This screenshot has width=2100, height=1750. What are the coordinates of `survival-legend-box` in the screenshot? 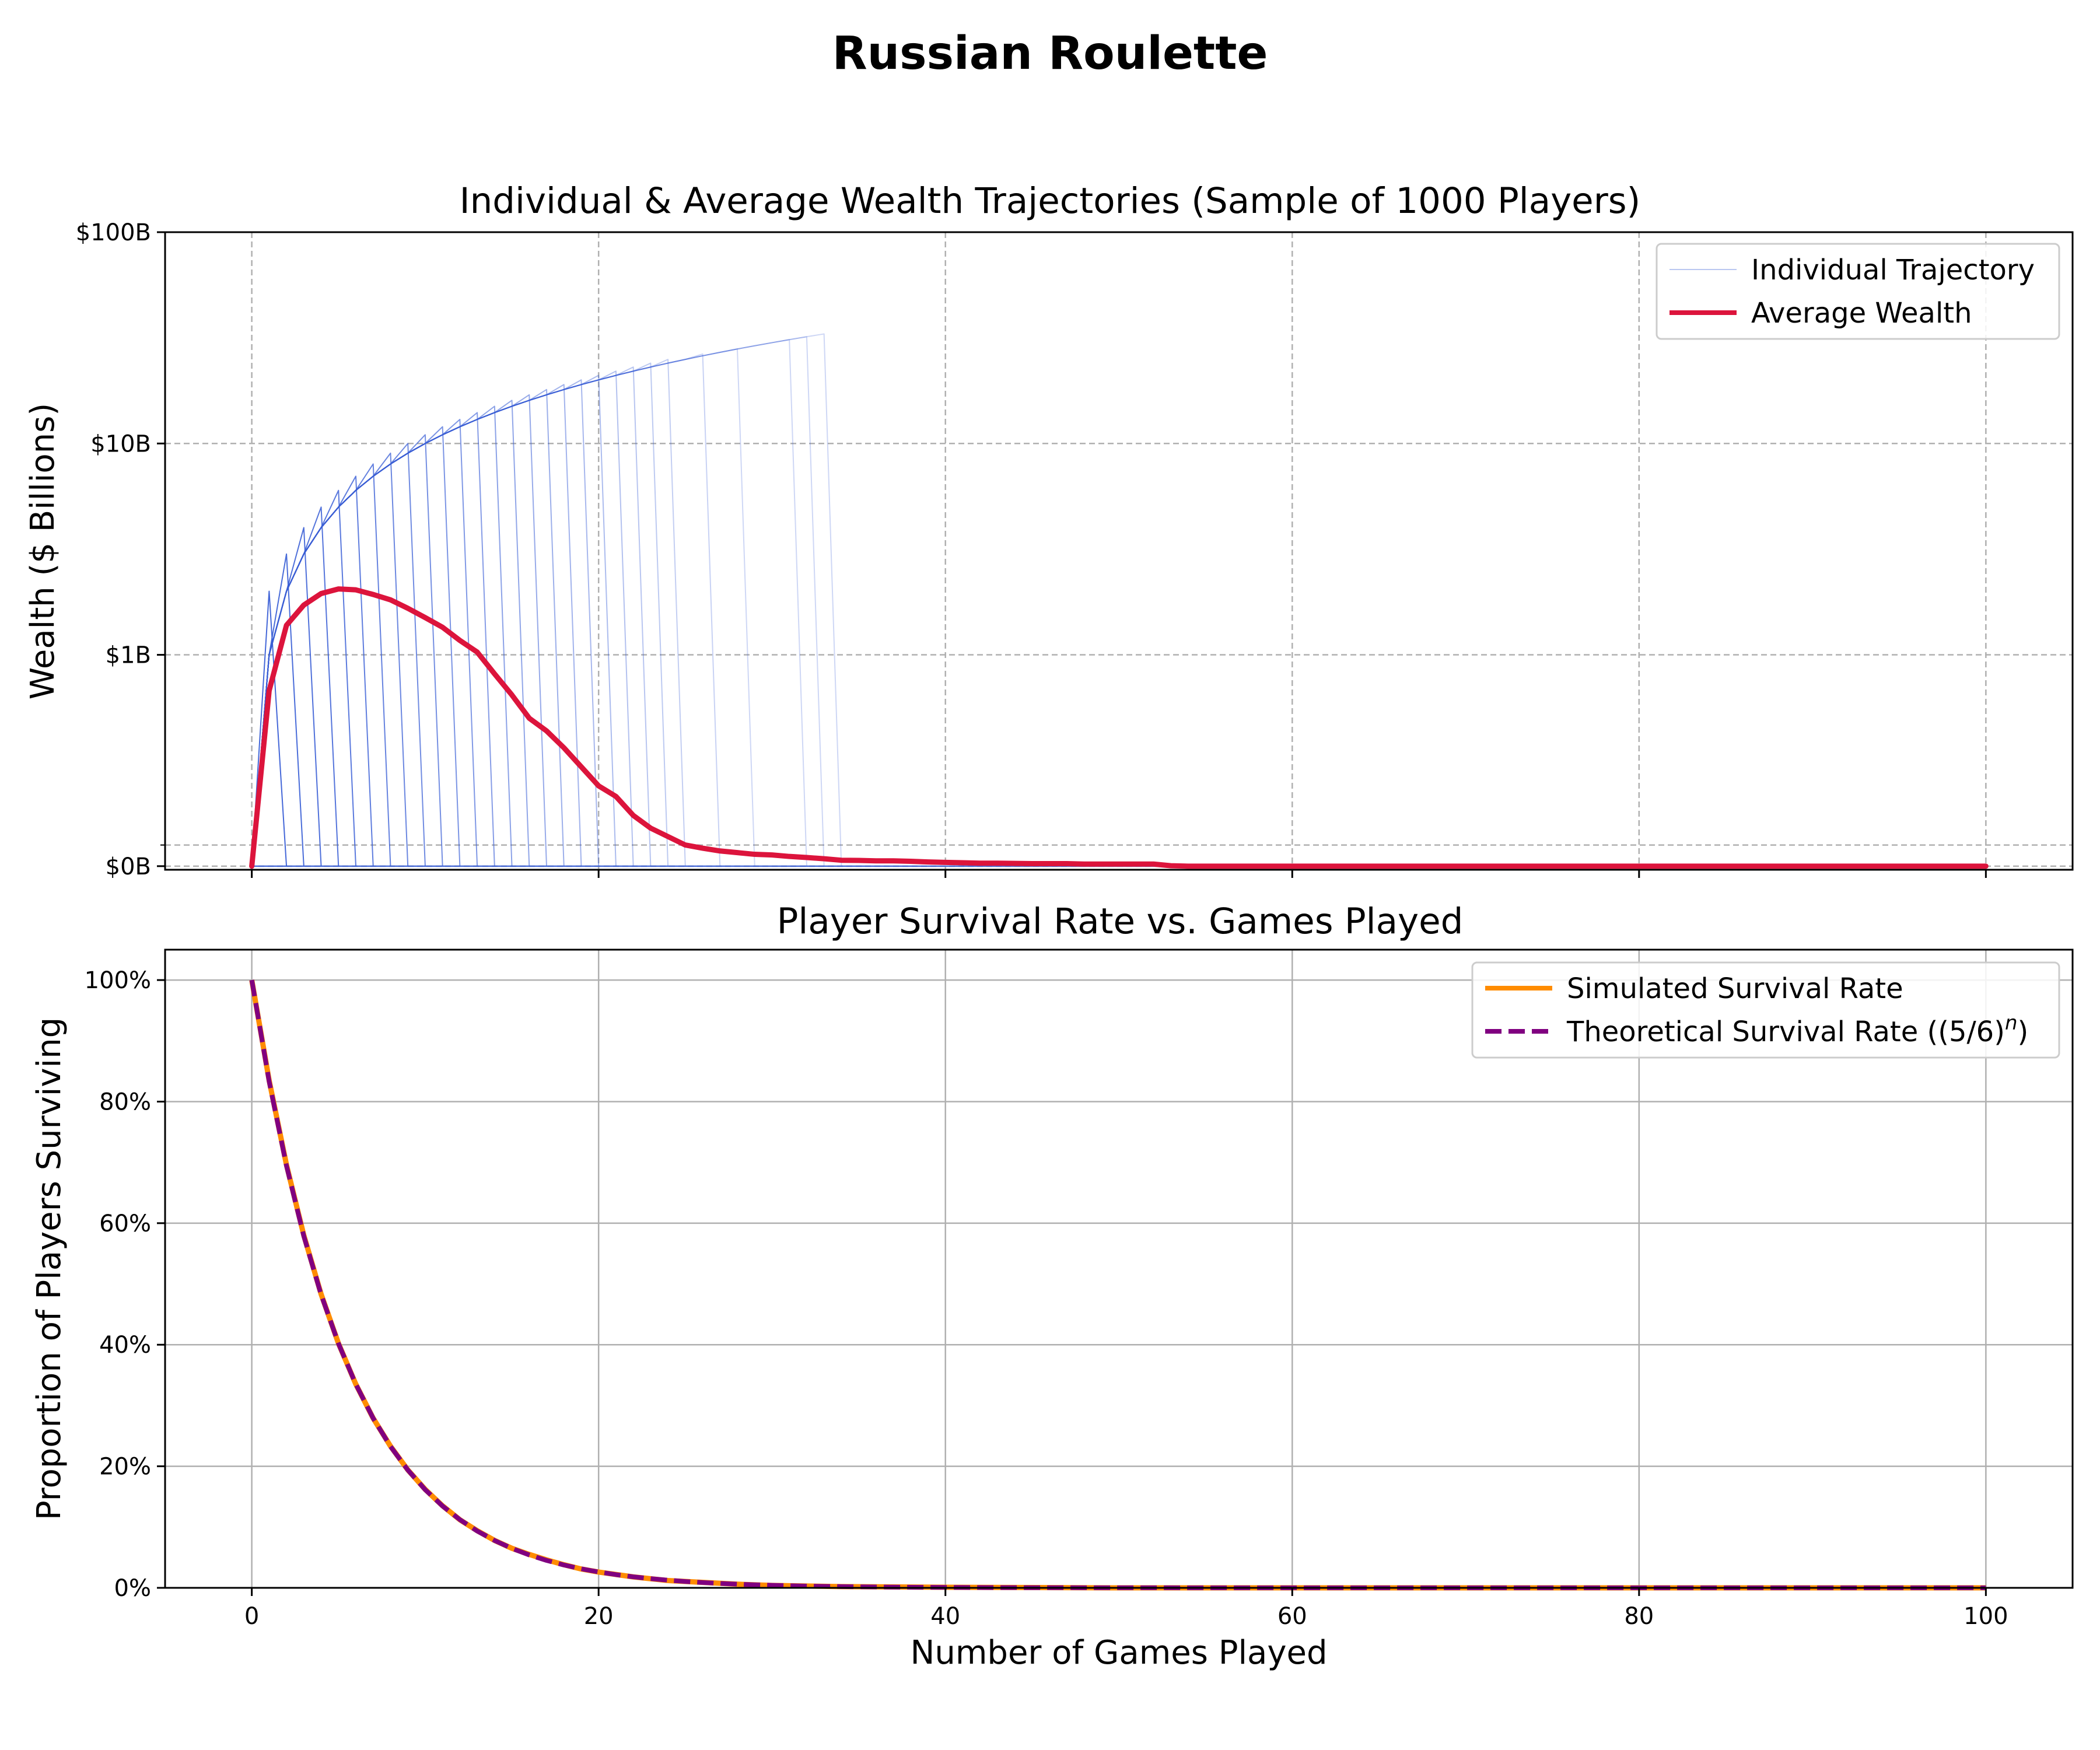 It's located at (1765, 1010).